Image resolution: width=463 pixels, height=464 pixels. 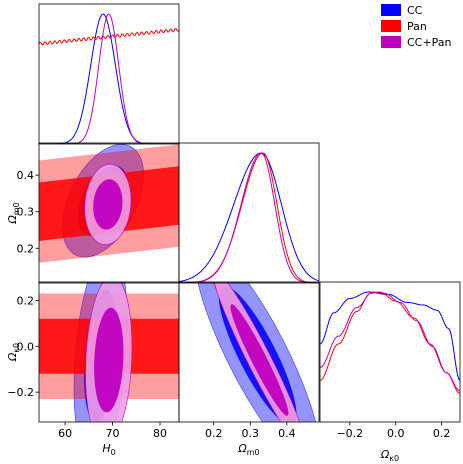 I want to click on marginal-h0-pan, so click(x=109, y=37).